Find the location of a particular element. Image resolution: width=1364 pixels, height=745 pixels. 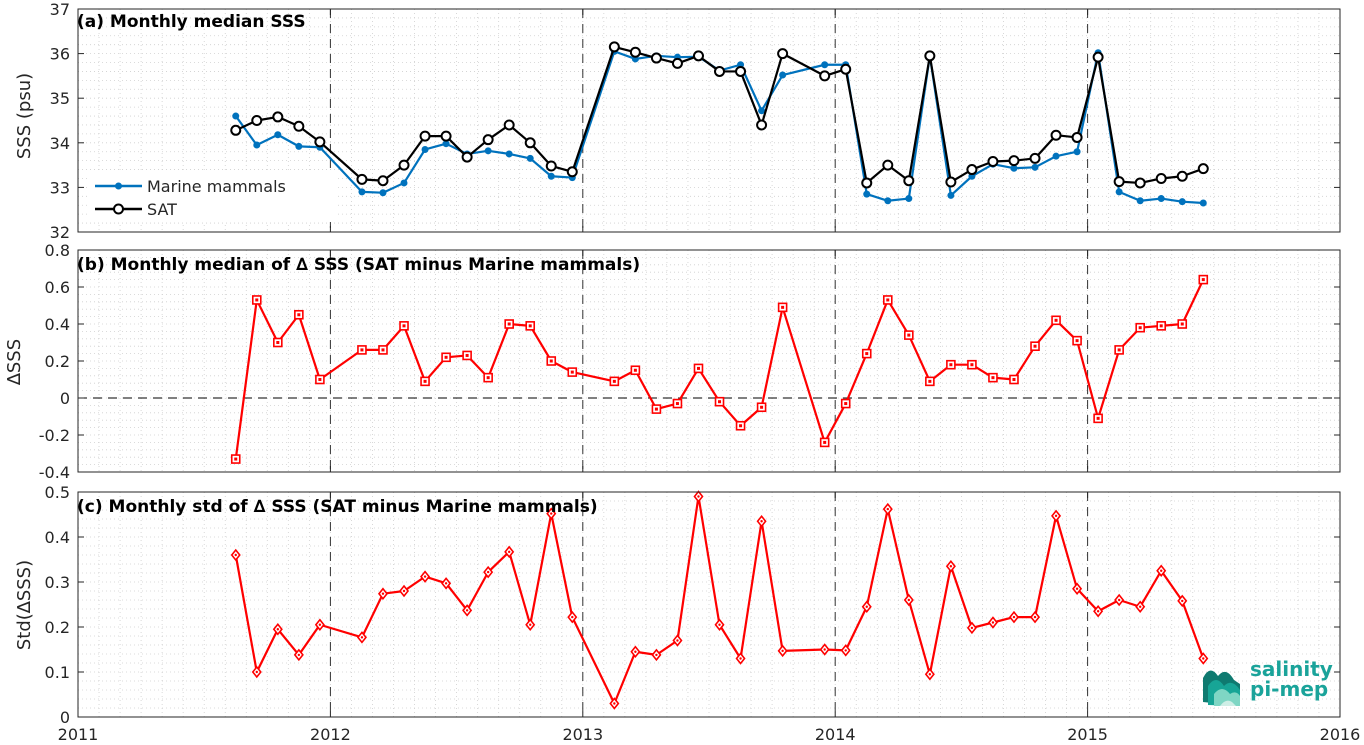

x-tick-label: 2015 is located at coordinates (1087, 734).